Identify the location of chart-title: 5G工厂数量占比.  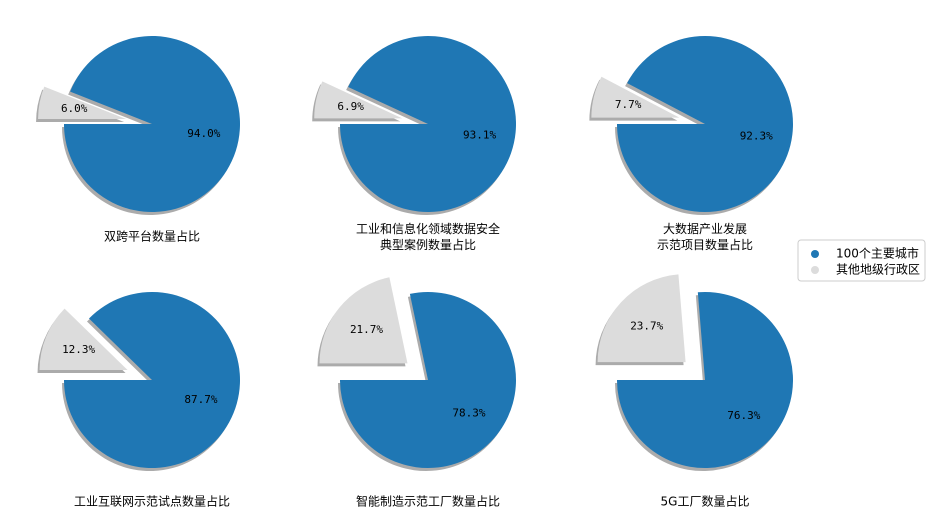
(705, 501).